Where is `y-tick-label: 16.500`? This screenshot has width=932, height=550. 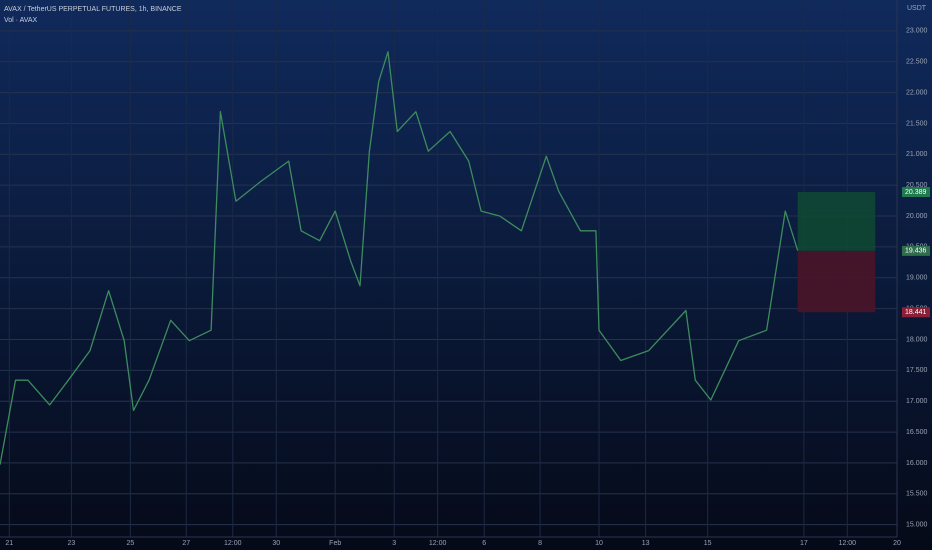 y-tick-label: 16.500 is located at coordinates (917, 432).